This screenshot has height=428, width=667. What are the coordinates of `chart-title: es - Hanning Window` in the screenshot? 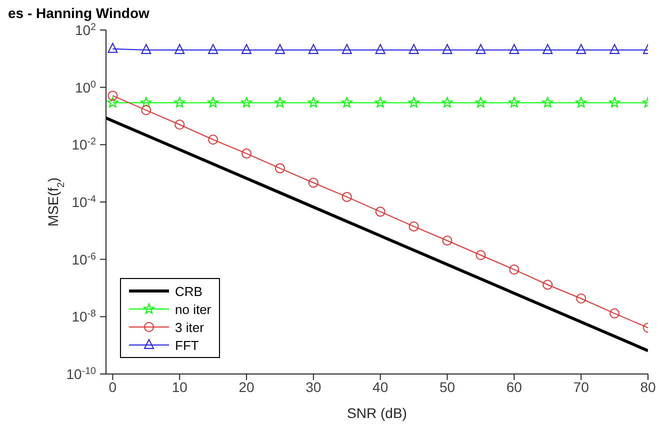 It's located at (79, 13).